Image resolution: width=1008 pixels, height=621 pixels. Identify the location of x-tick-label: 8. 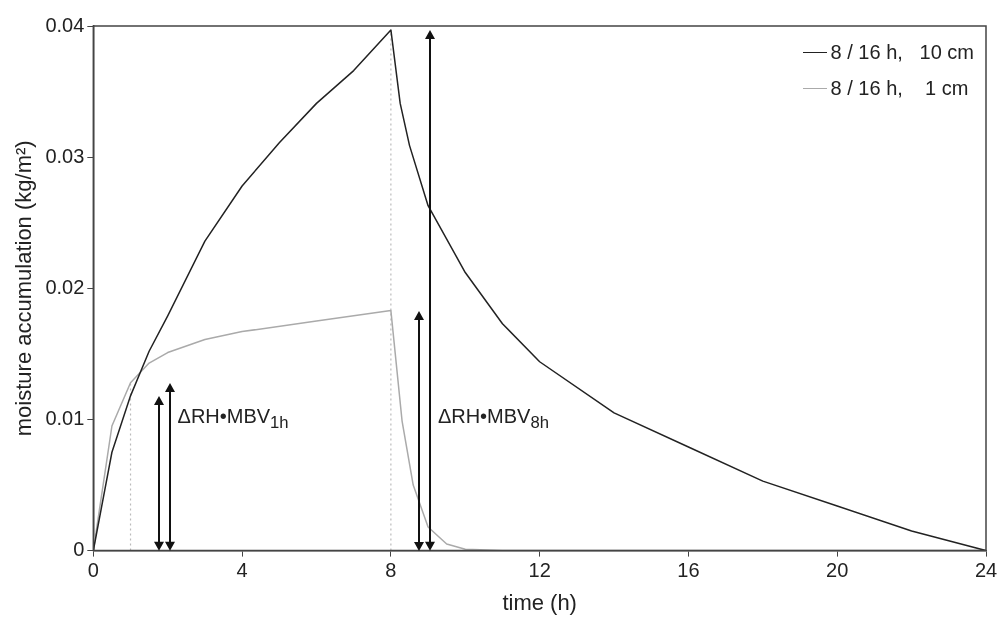
(391, 570).